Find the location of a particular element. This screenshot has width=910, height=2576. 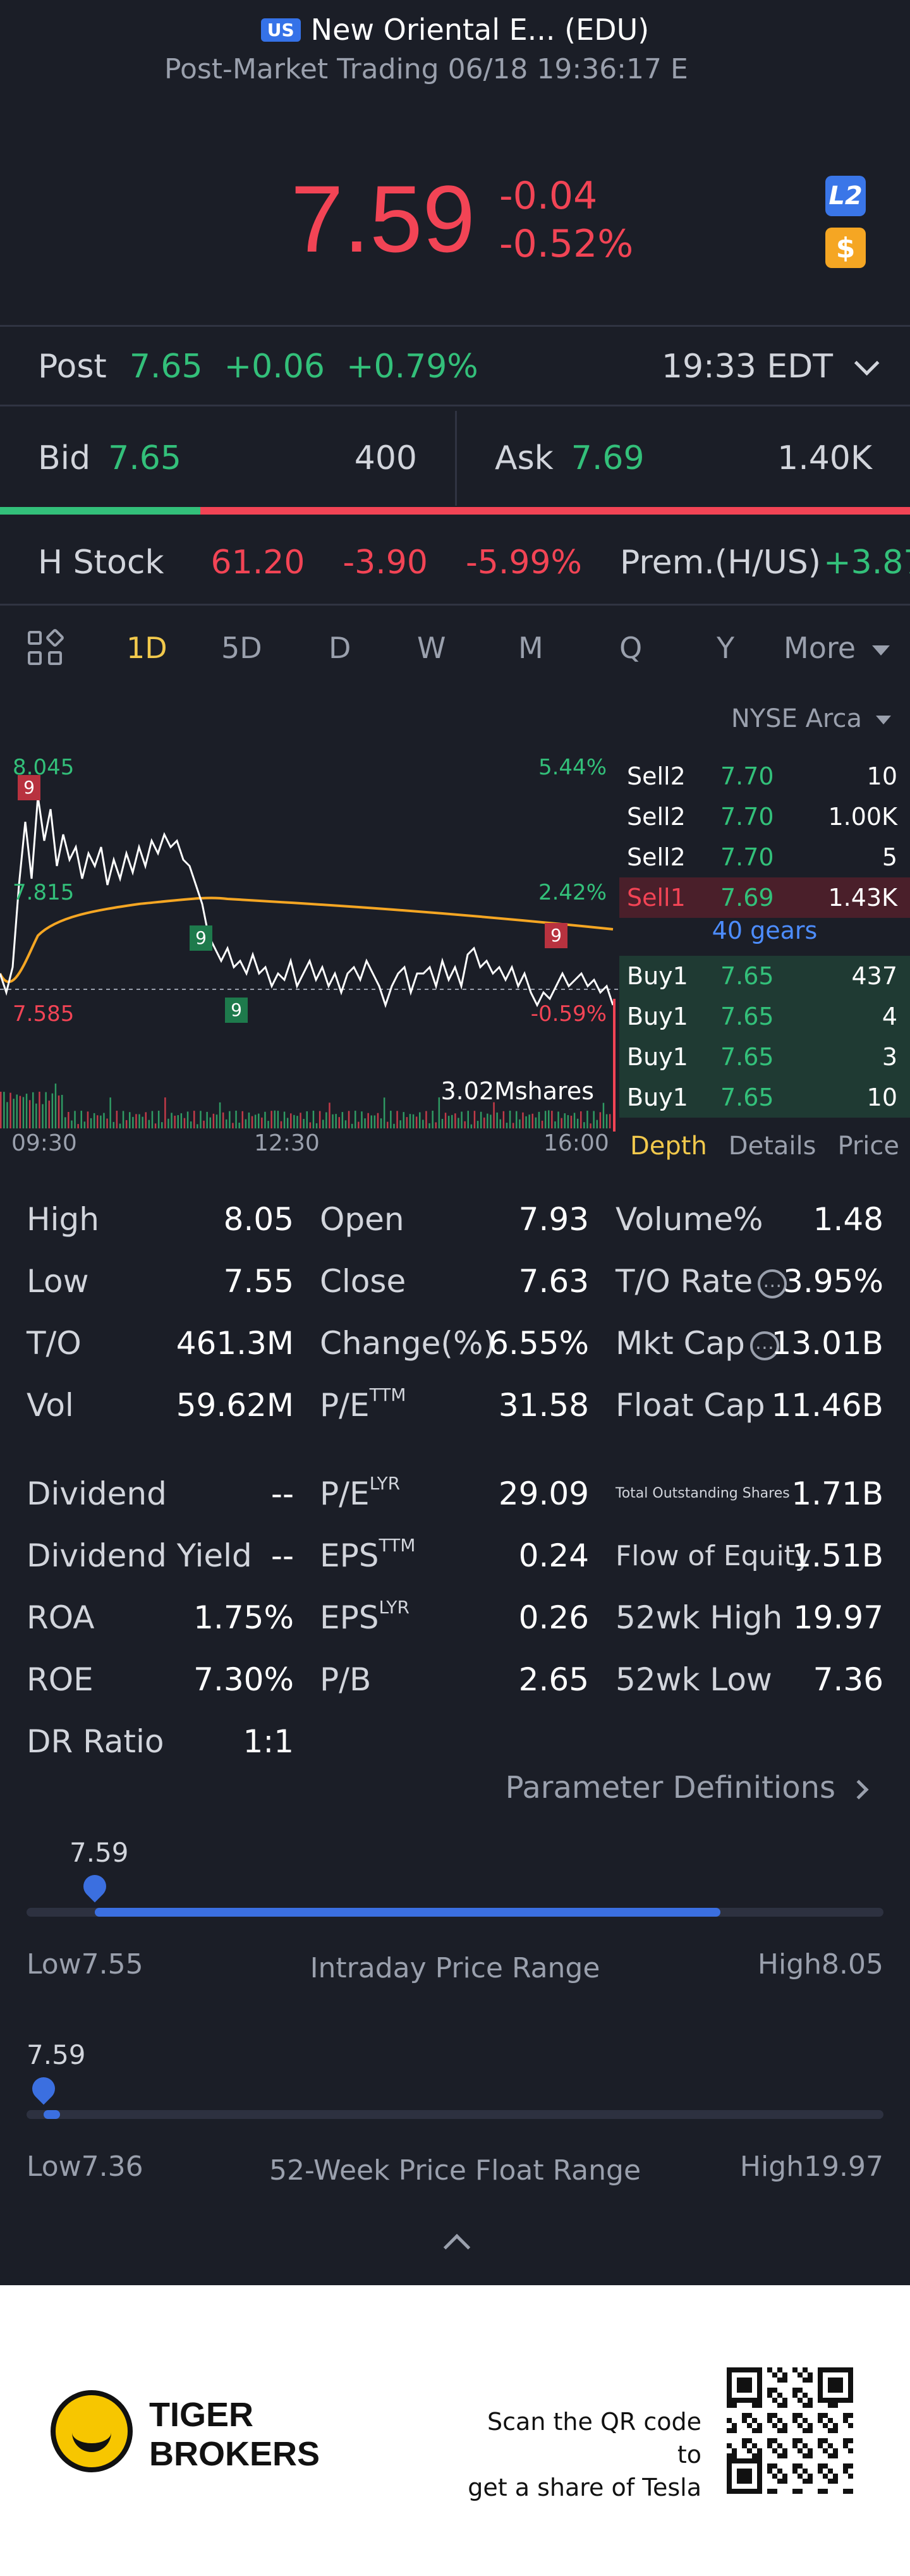

bid-ask-row: Bid 7.65 400 Ask 7.69 1.40K is located at coordinates (455, 458).